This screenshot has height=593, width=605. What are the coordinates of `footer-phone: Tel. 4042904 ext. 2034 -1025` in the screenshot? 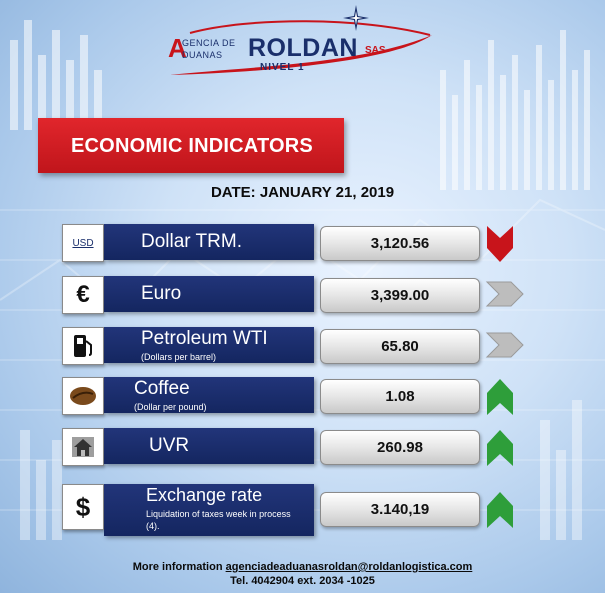 It's located at (302, 581).